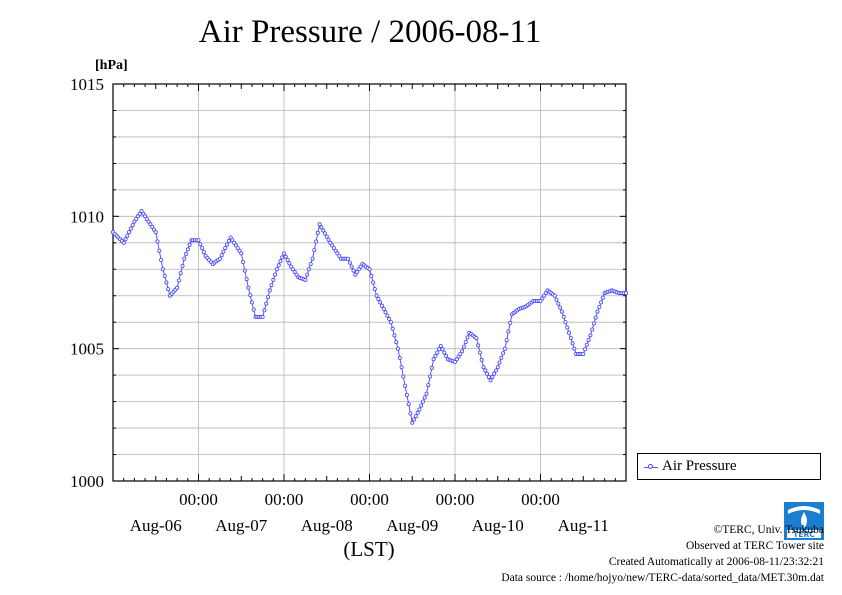  I want to click on x-date-label: Aug-08, so click(327, 525).